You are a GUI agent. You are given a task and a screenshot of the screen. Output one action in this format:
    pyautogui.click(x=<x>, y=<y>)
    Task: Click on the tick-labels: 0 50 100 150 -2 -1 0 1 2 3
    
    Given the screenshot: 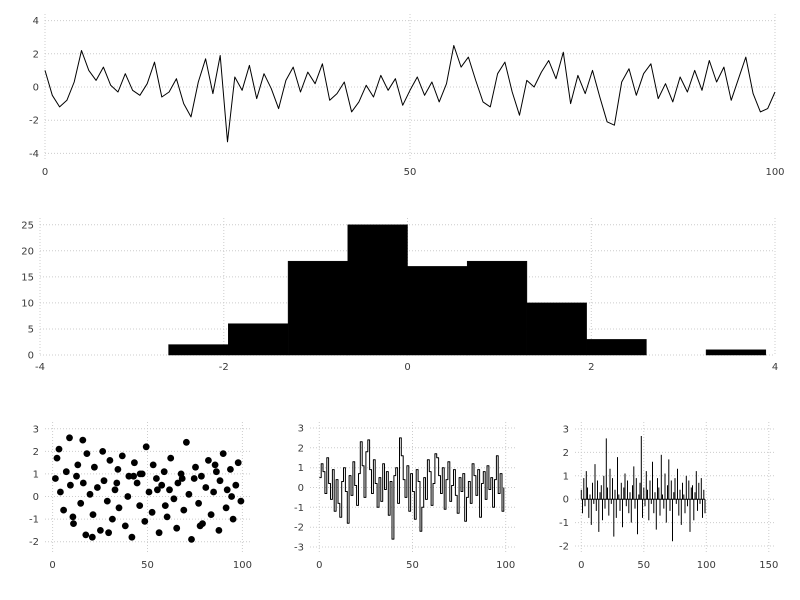 What is the action you would take?
    pyautogui.click(x=668, y=498)
    